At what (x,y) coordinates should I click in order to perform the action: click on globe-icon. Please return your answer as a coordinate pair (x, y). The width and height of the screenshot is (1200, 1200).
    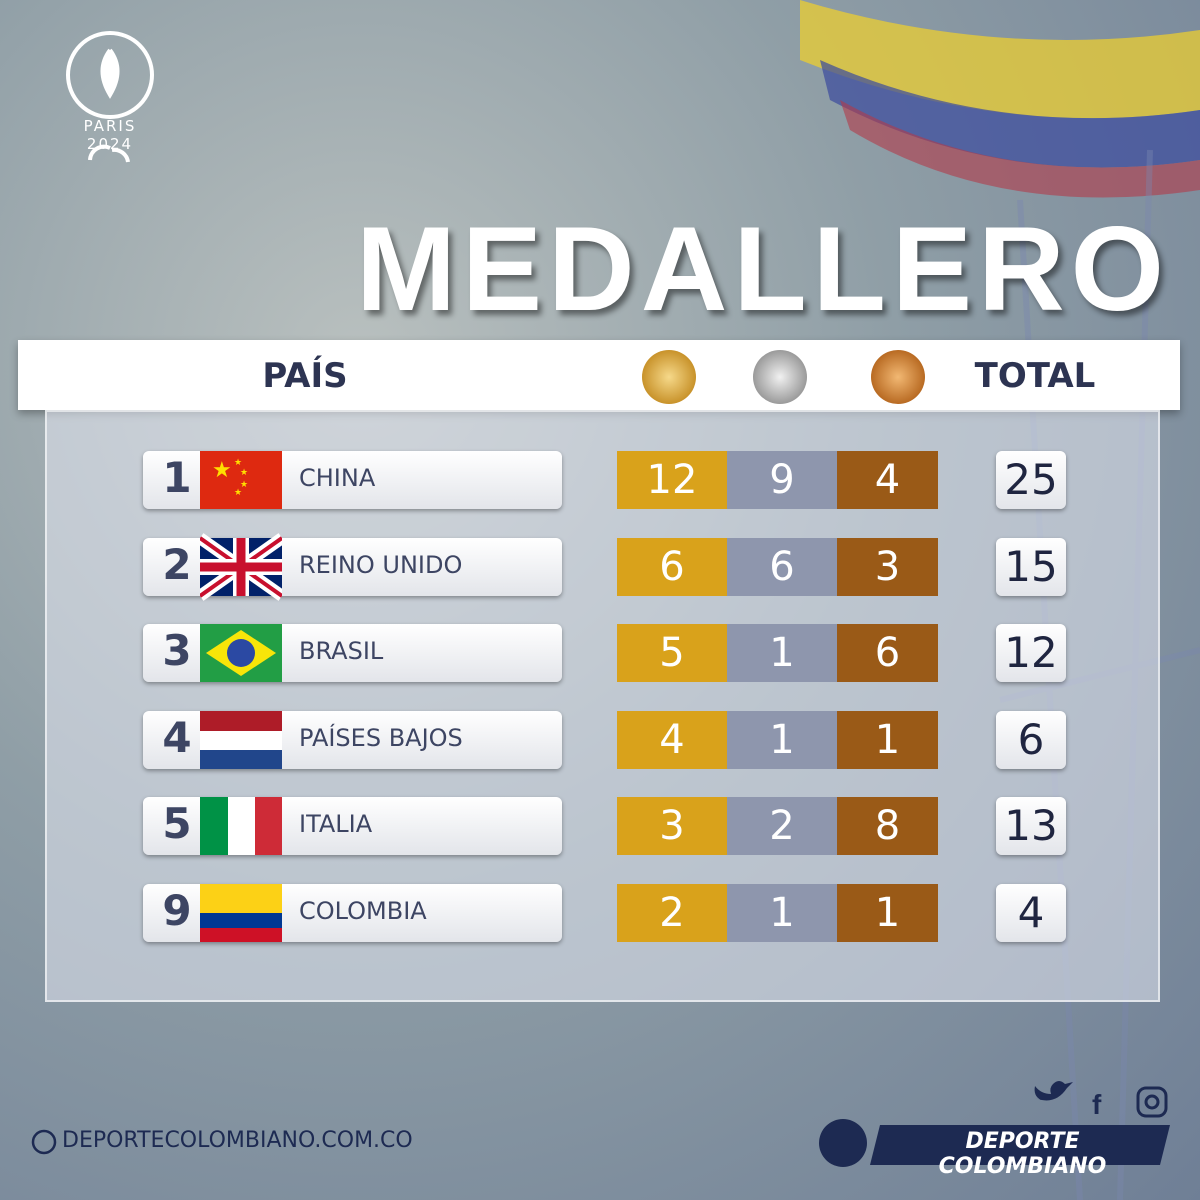
    Looking at the image, I should click on (44, 1142).